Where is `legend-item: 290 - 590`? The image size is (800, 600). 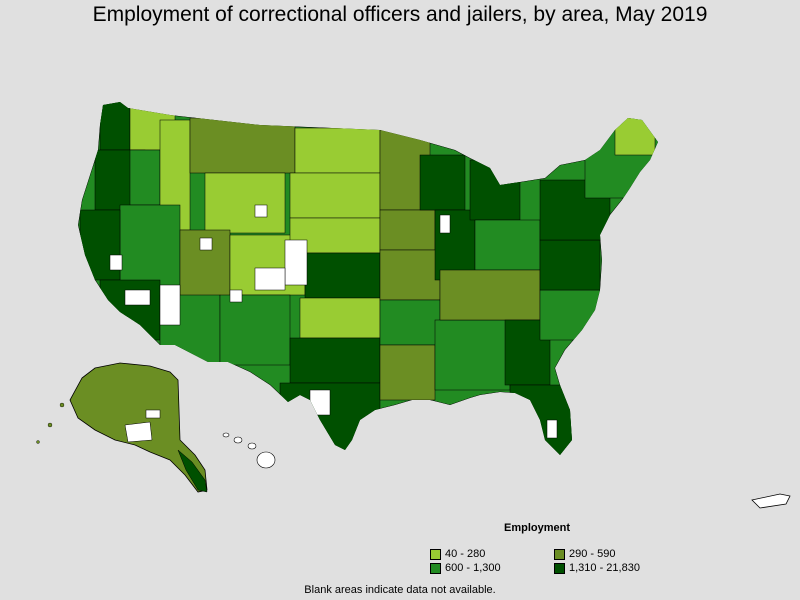 legend-item: 290 - 590 is located at coordinates (584, 554).